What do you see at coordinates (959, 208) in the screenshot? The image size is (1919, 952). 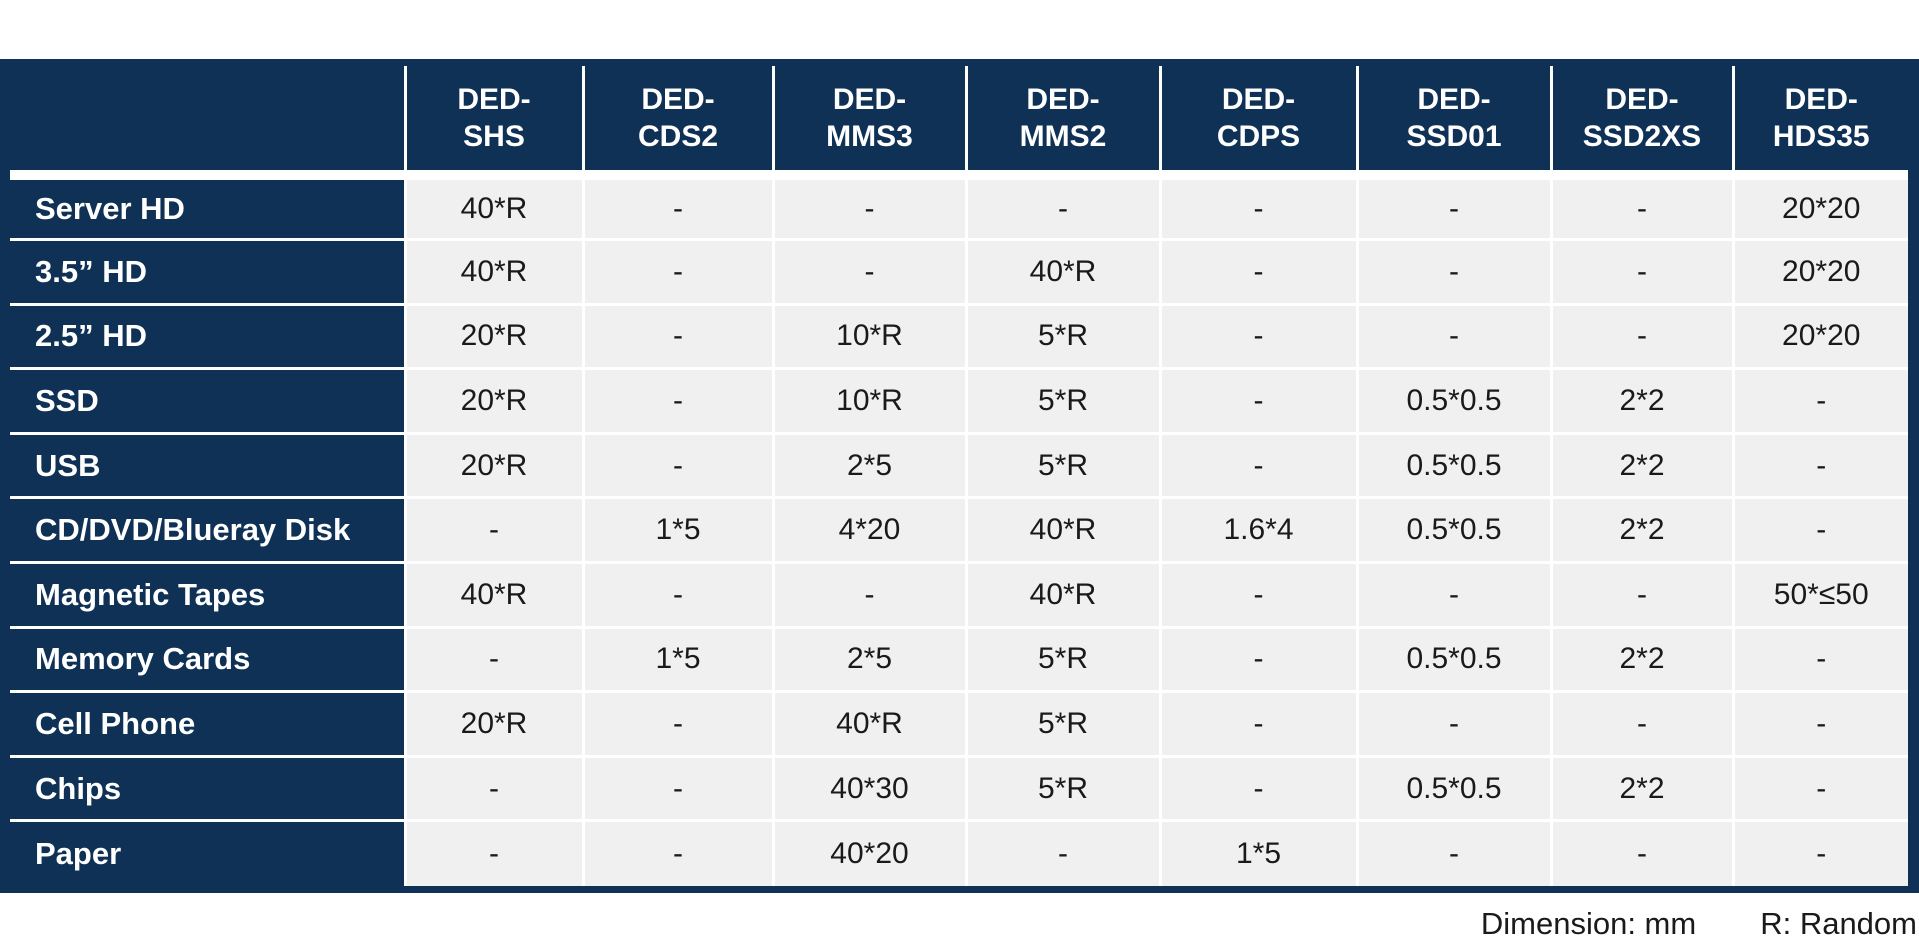 I see `table-row: Server HD 40*R - - - - - - 20*20` at bounding box center [959, 208].